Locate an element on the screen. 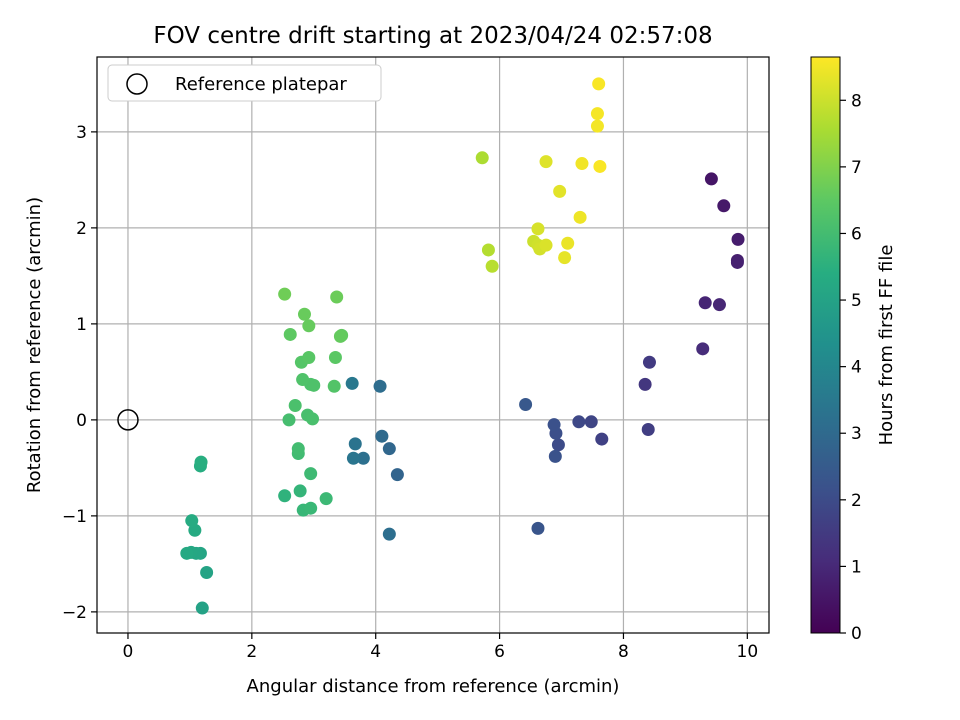 Image resolution: width=960 pixels, height=720 pixels. colorbar-gradient is located at coordinates (825, 345).